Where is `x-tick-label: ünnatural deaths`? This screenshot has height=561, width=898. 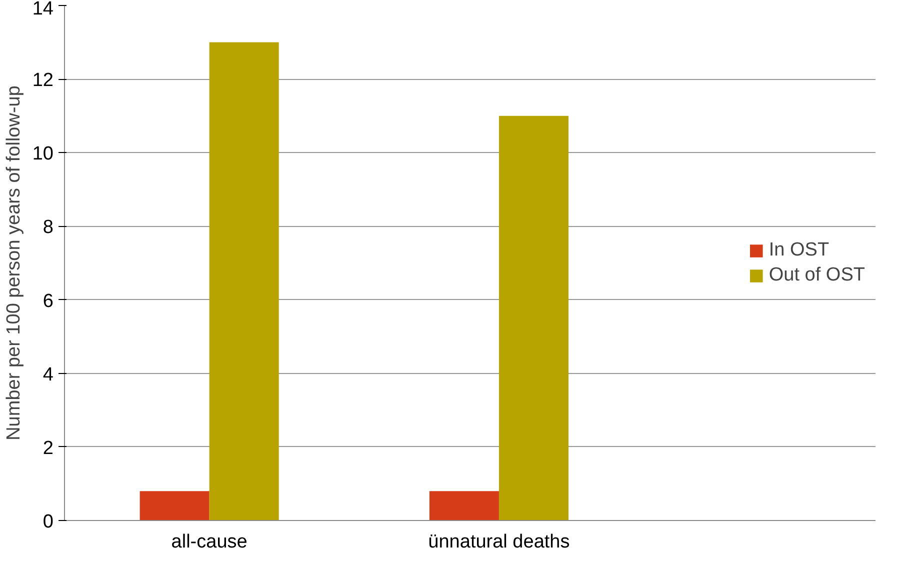
x-tick-label: ünnatural deaths is located at coordinates (499, 542).